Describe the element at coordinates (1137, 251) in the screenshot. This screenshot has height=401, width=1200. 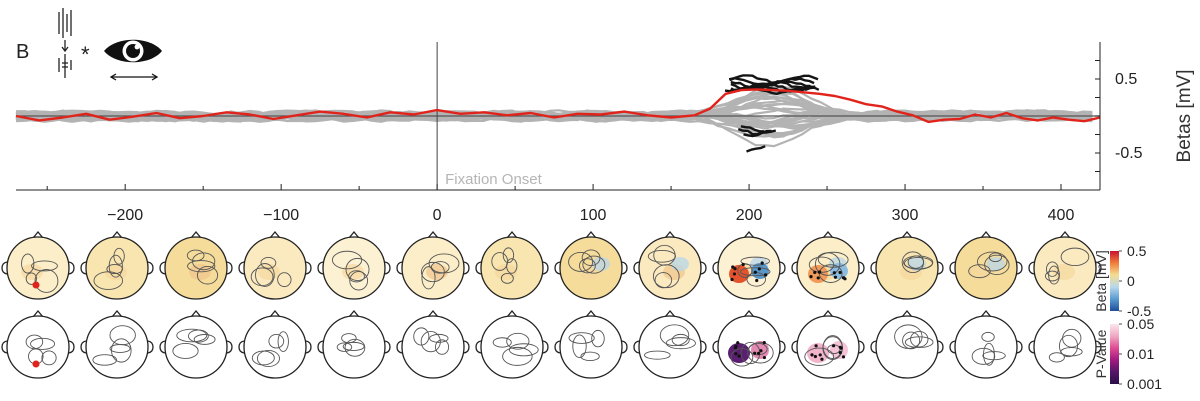
I see `colorbar-tick-label: 0.5` at that location.